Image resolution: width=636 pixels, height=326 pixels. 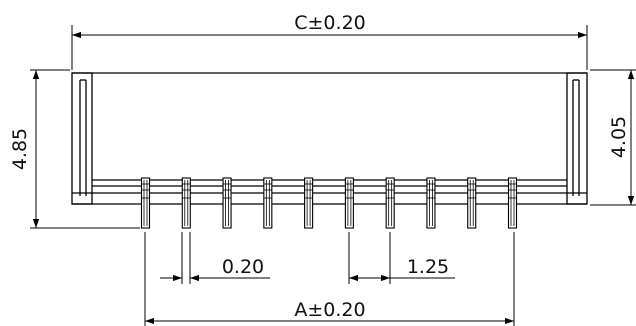 I want to click on right-wall, so click(x=577, y=138).